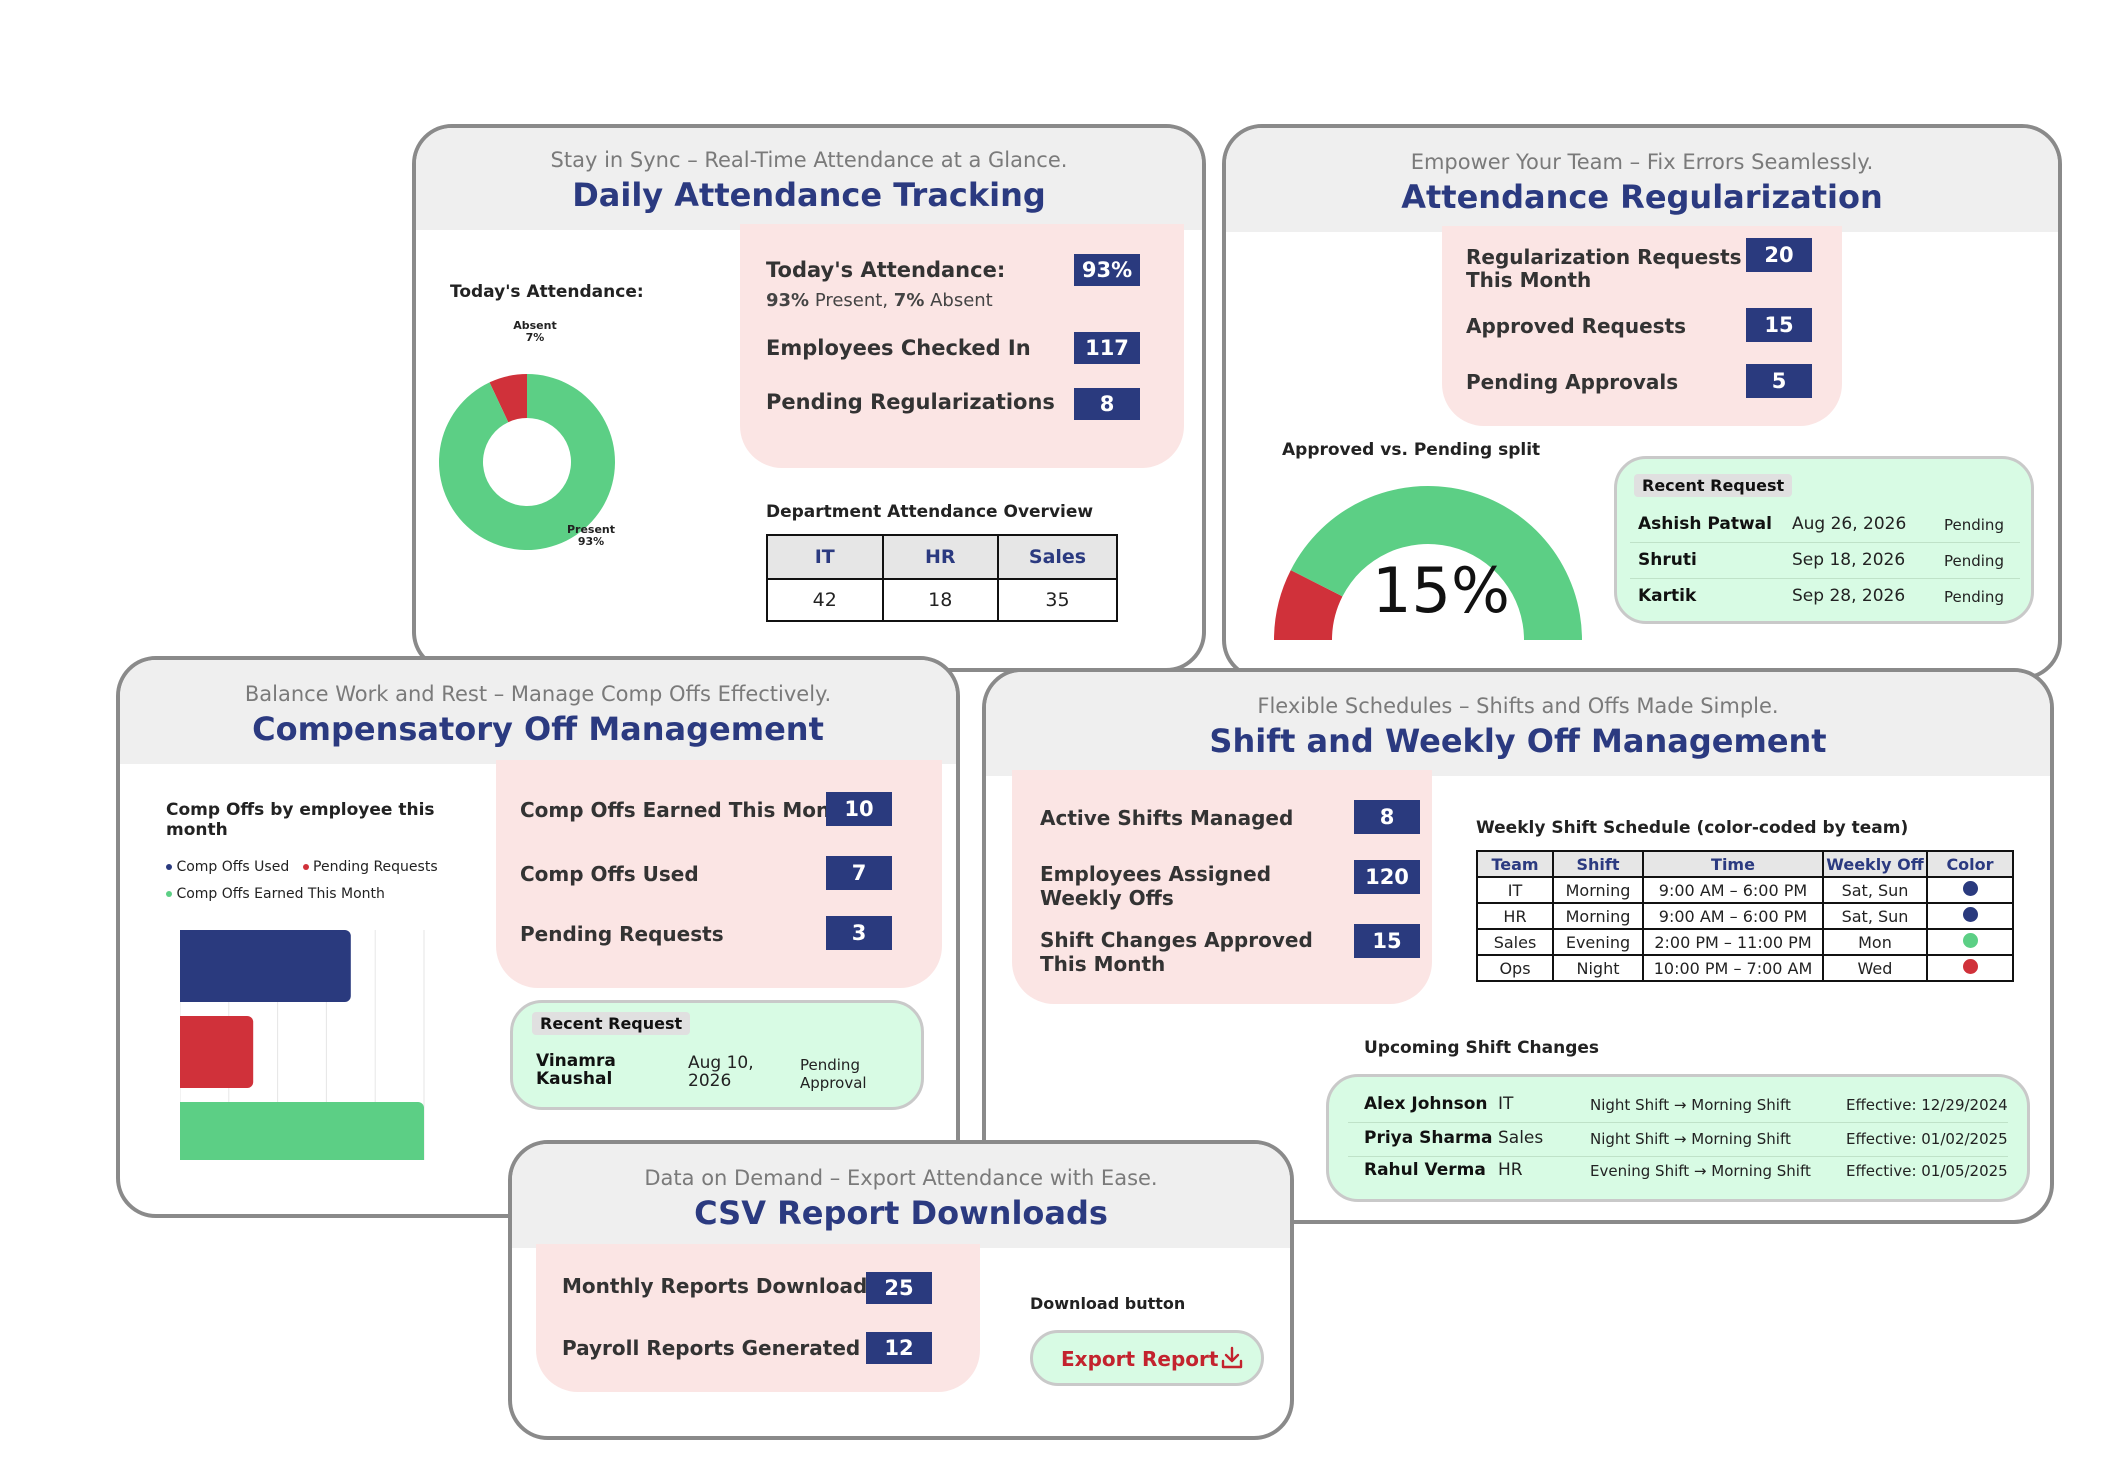 This screenshot has width=2120, height=1480. I want to click on pending-regularizations-label: Pending Regularizations, so click(910, 402).